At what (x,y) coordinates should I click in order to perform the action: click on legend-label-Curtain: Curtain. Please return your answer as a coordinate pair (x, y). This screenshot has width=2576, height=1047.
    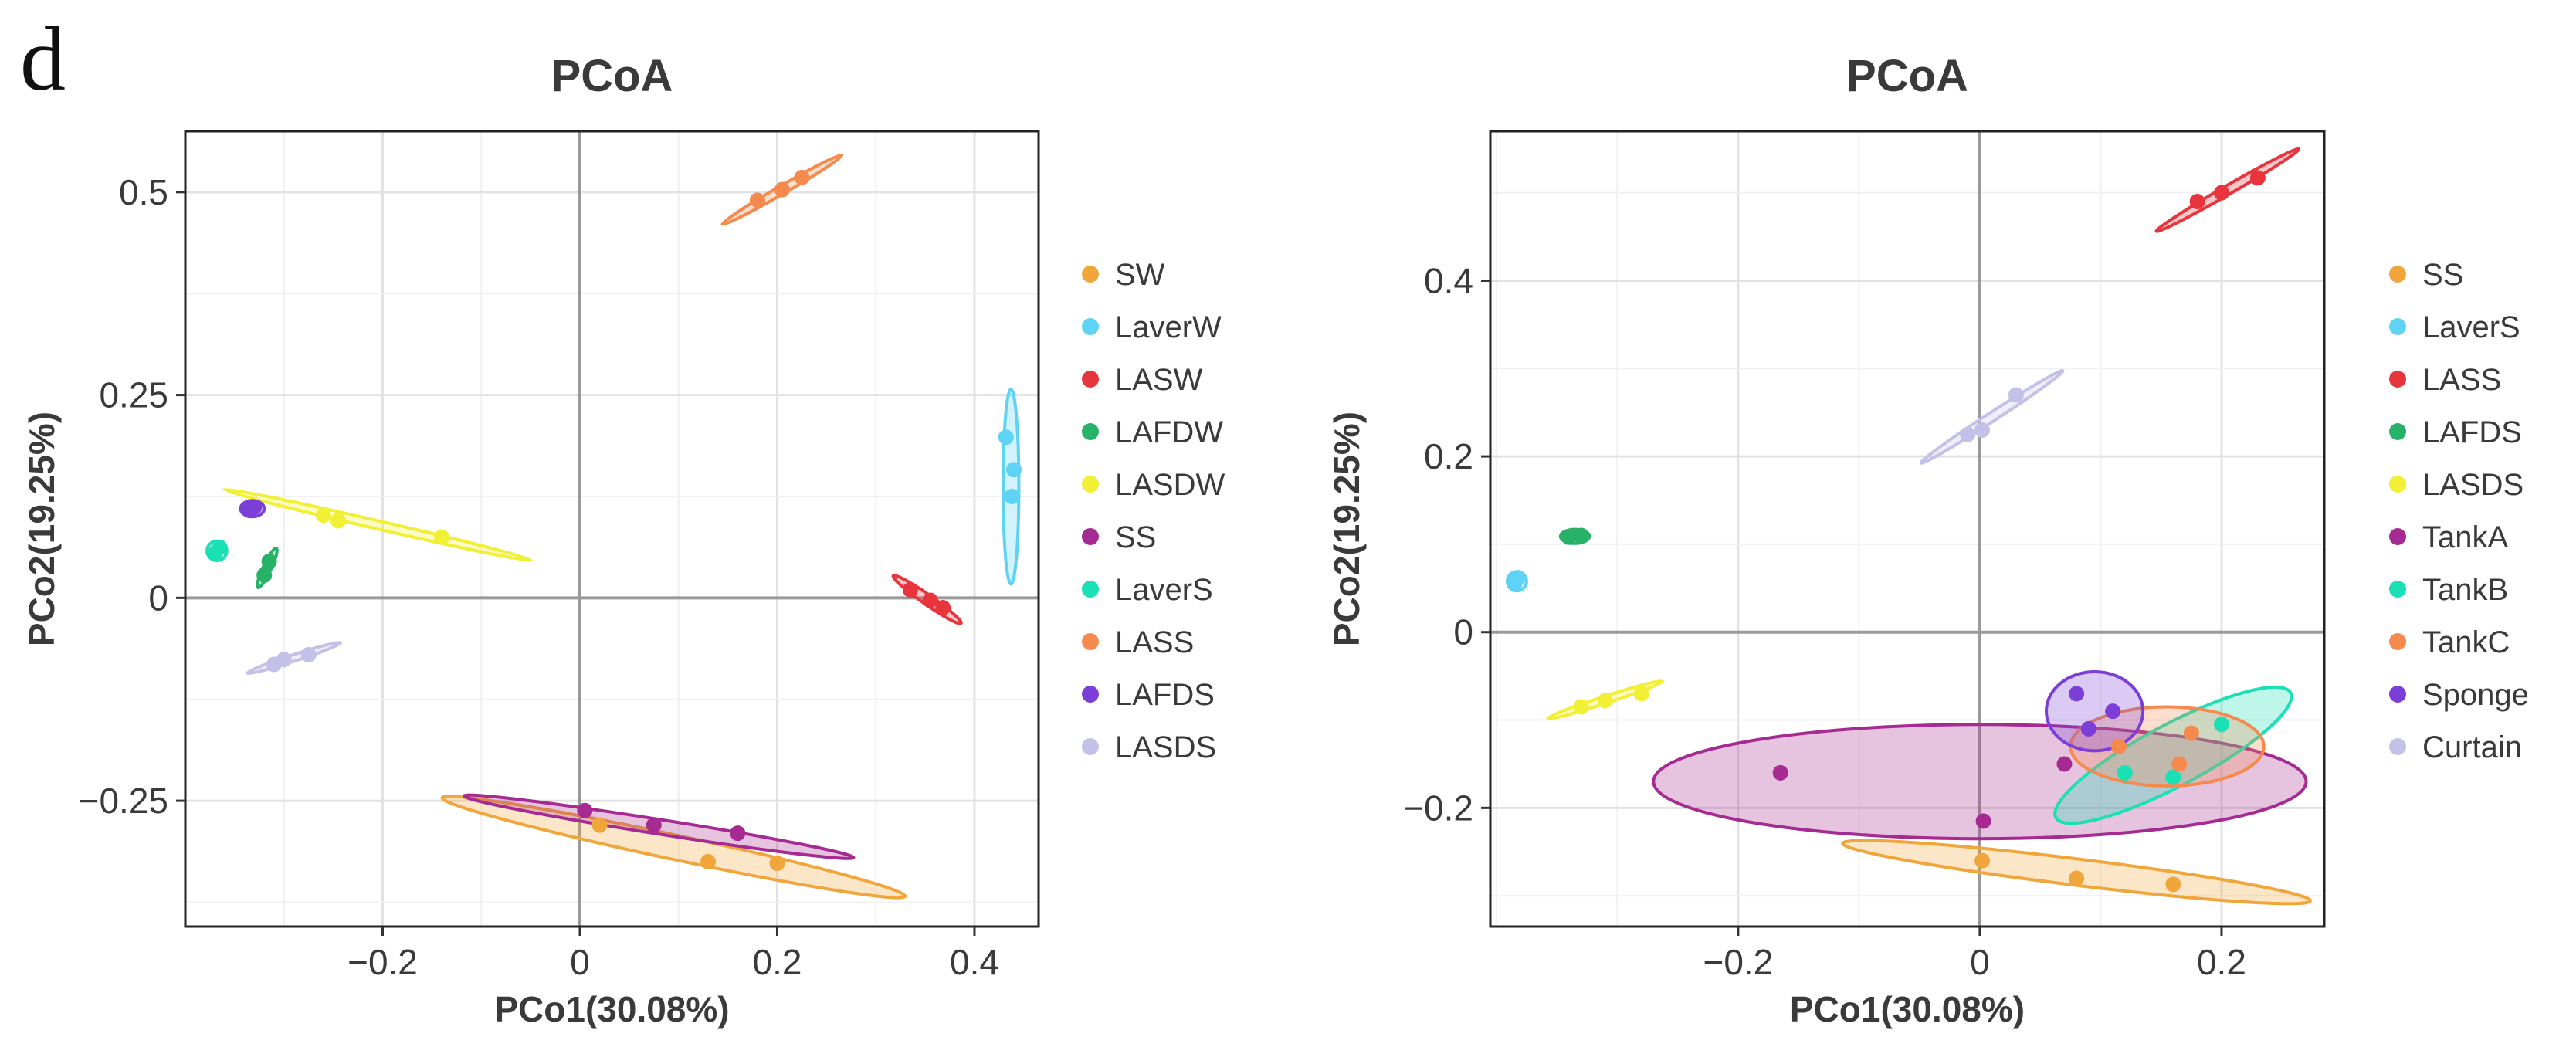
    Looking at the image, I should click on (2472, 747).